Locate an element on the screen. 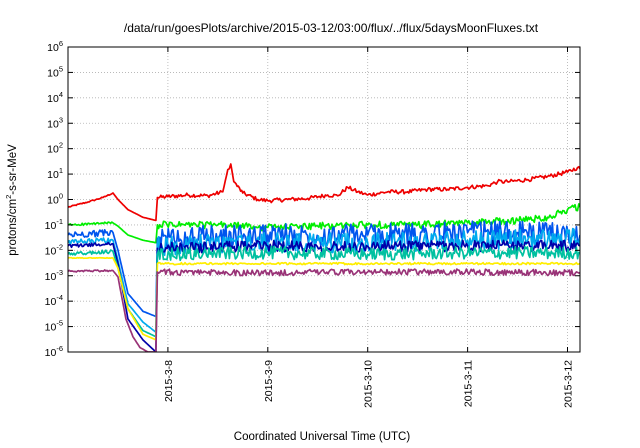 The width and height of the screenshot is (640, 448). y-tick-exponent: 1 is located at coordinates (61, 170).